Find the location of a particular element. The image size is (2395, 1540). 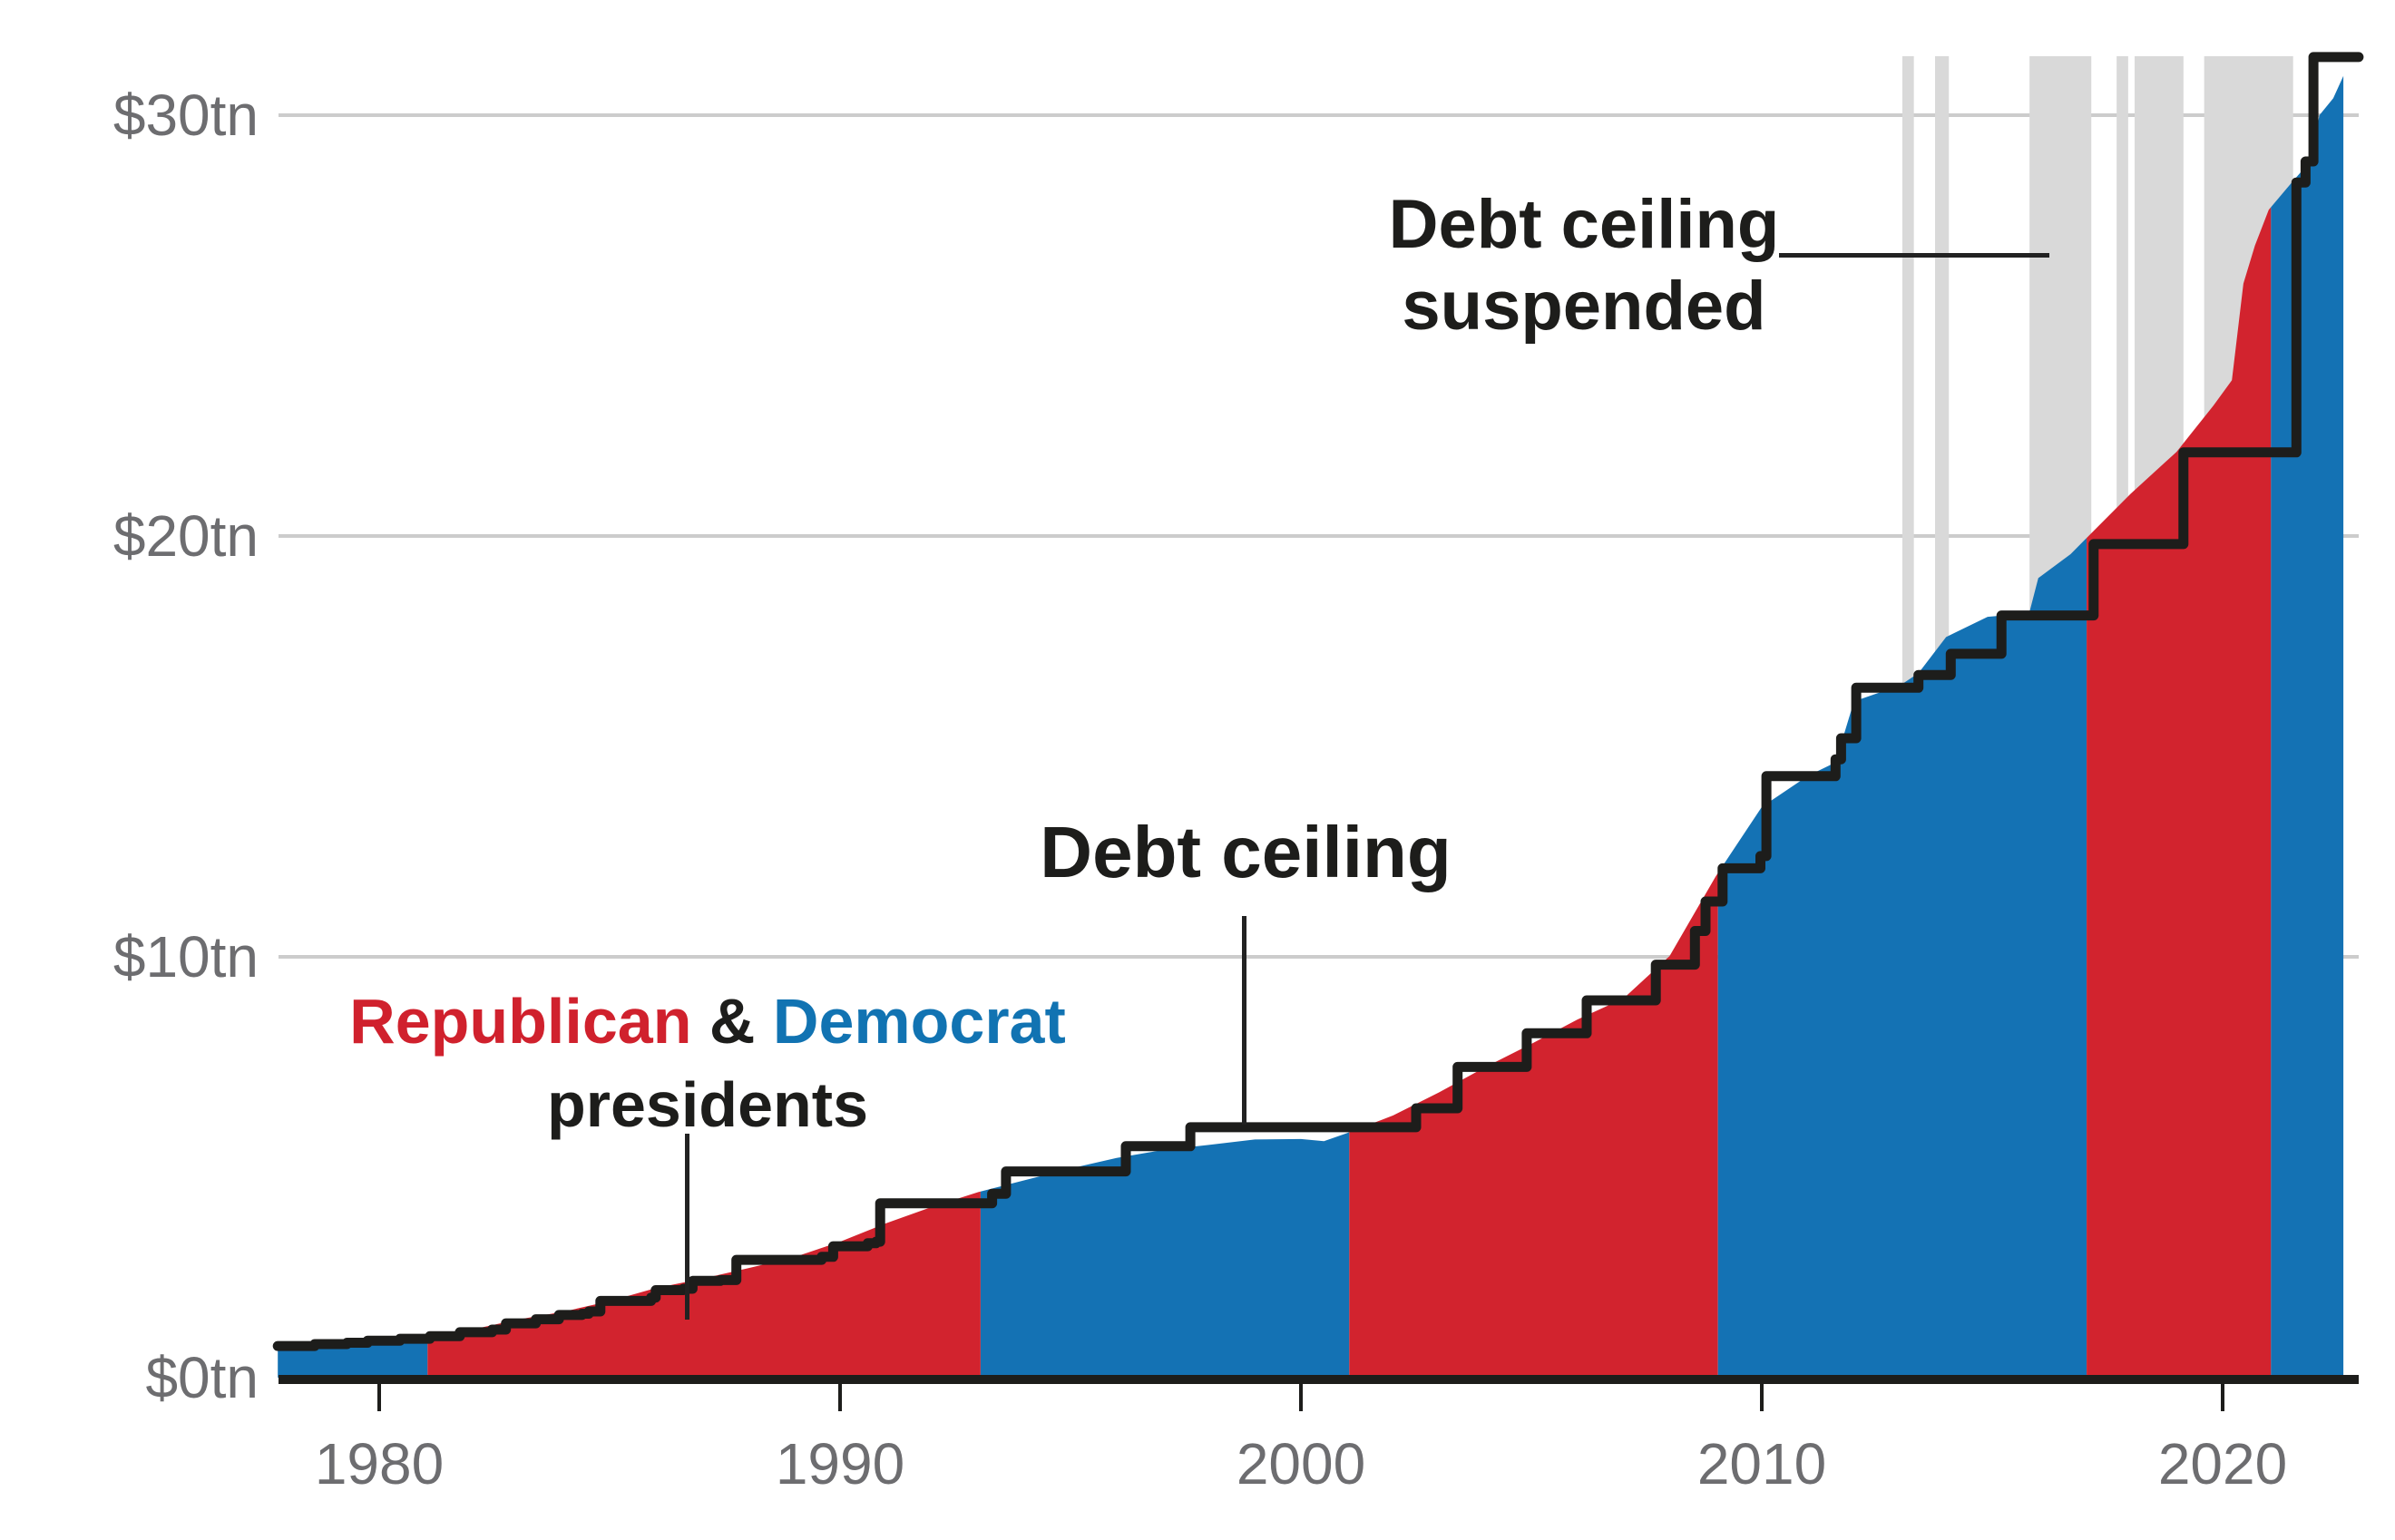

leader-line-presidents is located at coordinates (687, 1227).